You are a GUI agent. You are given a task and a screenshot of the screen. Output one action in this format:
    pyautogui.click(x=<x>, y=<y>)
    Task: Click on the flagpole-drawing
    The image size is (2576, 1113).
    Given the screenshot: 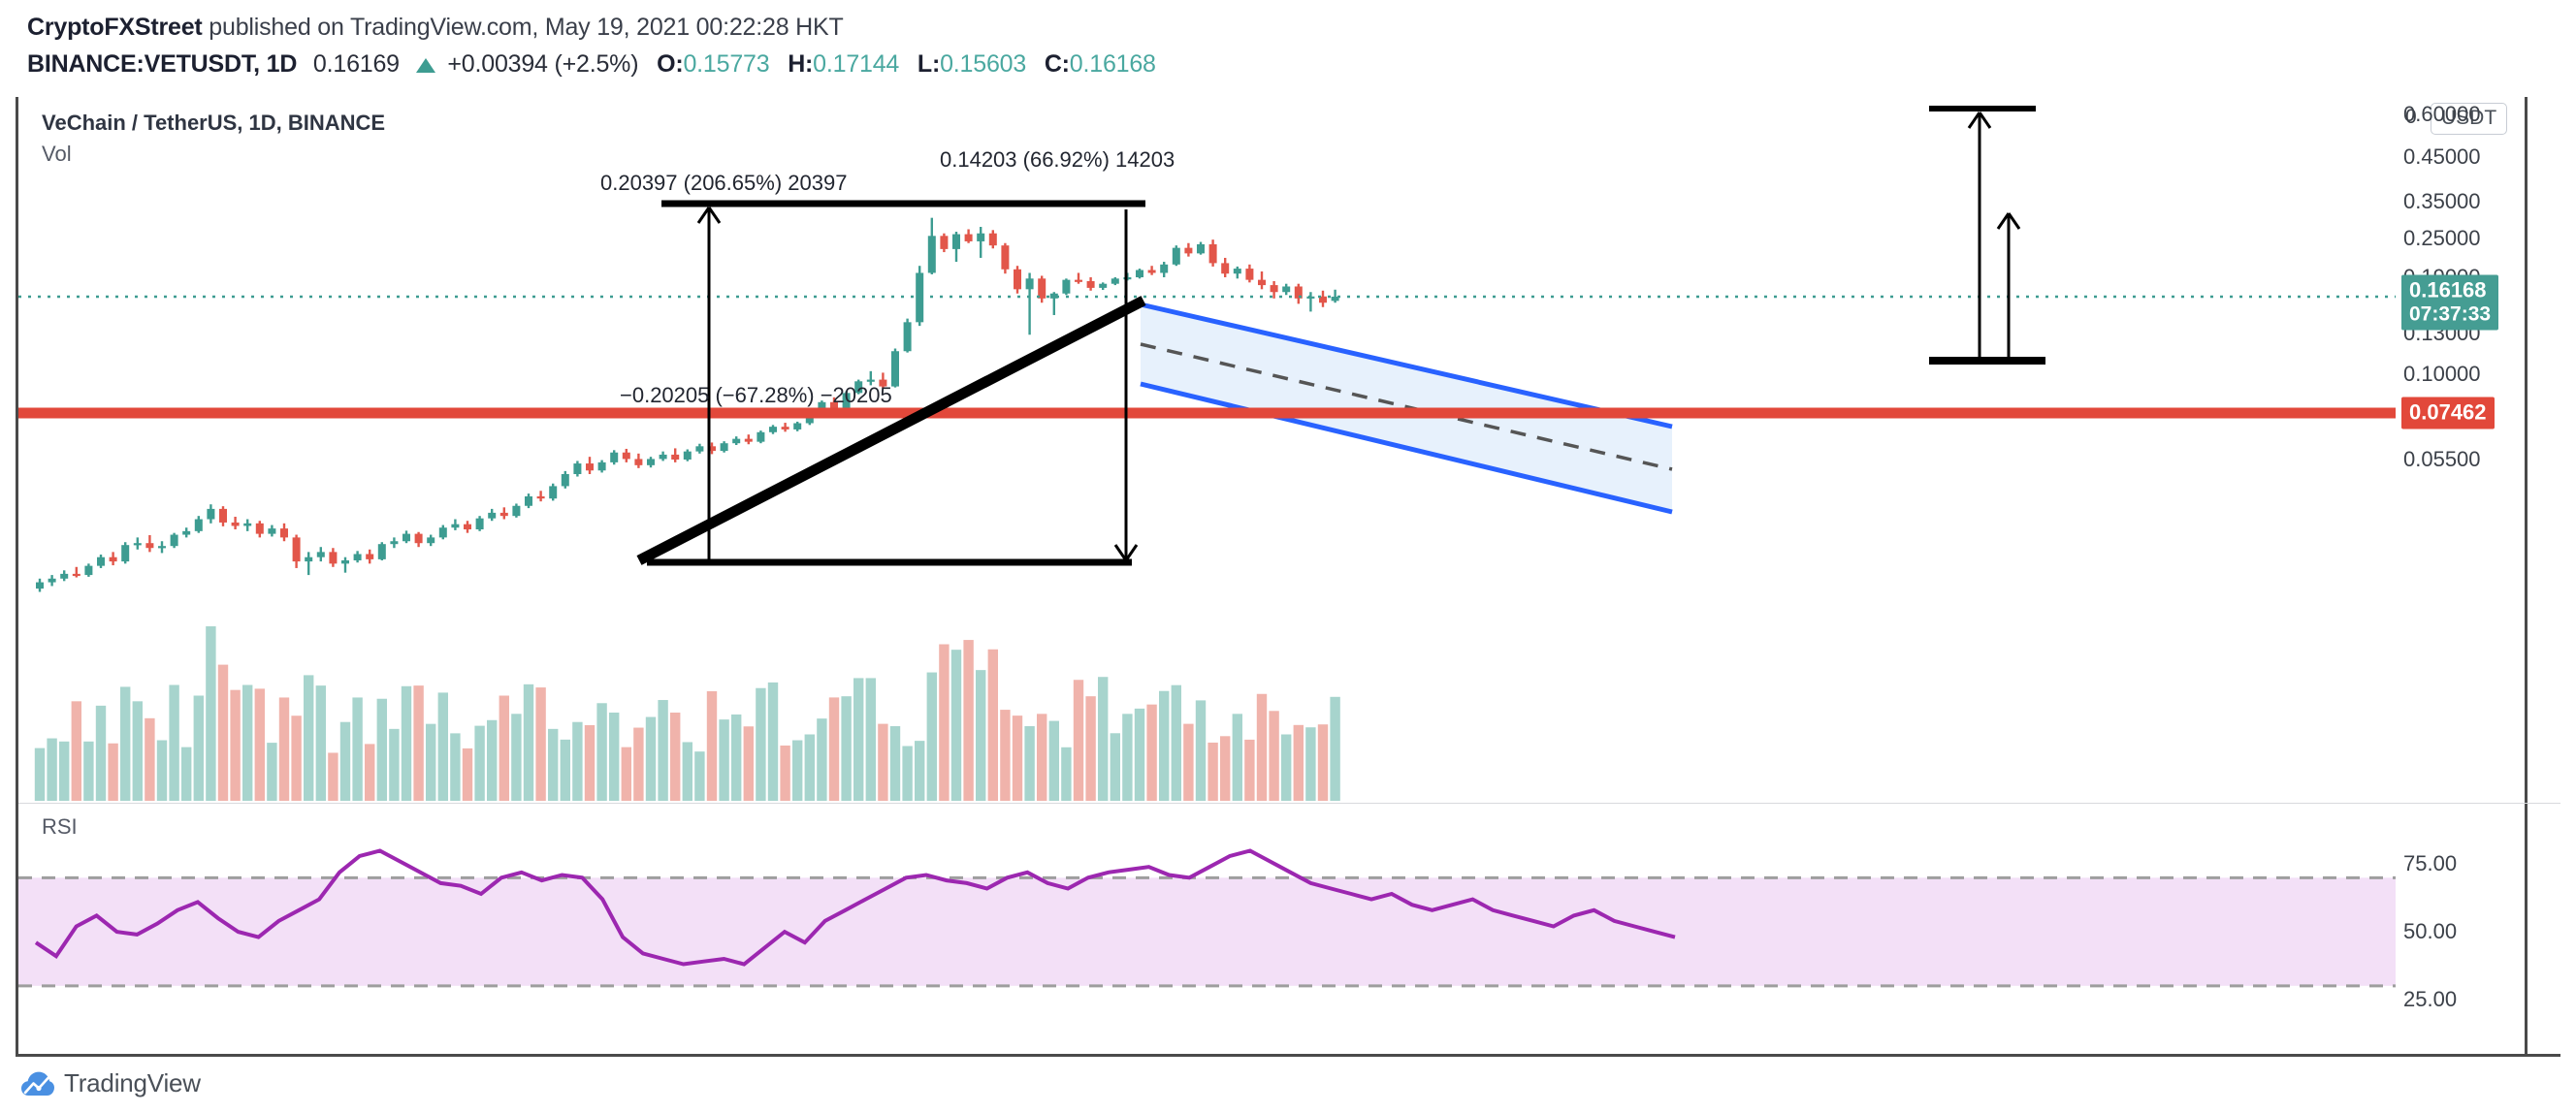 What is the action you would take?
    pyautogui.click(x=891, y=430)
    